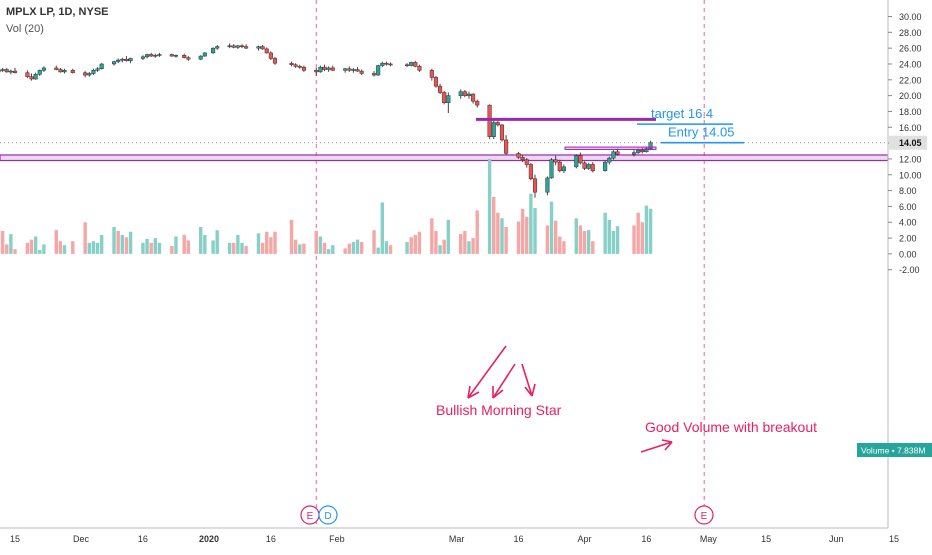  Describe the element at coordinates (908, 239) in the screenshot. I see `price-tick-label: 2.00` at that location.